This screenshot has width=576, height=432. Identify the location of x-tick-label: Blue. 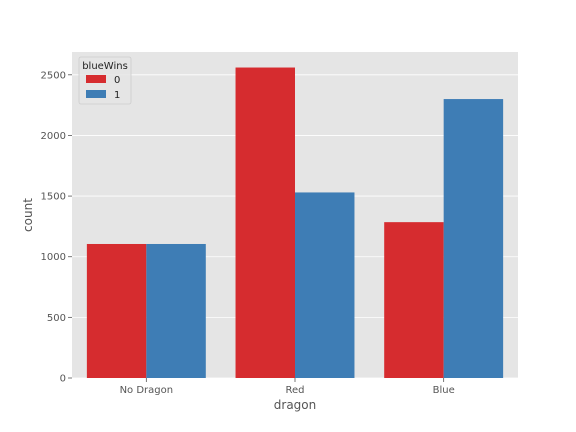
(444, 390).